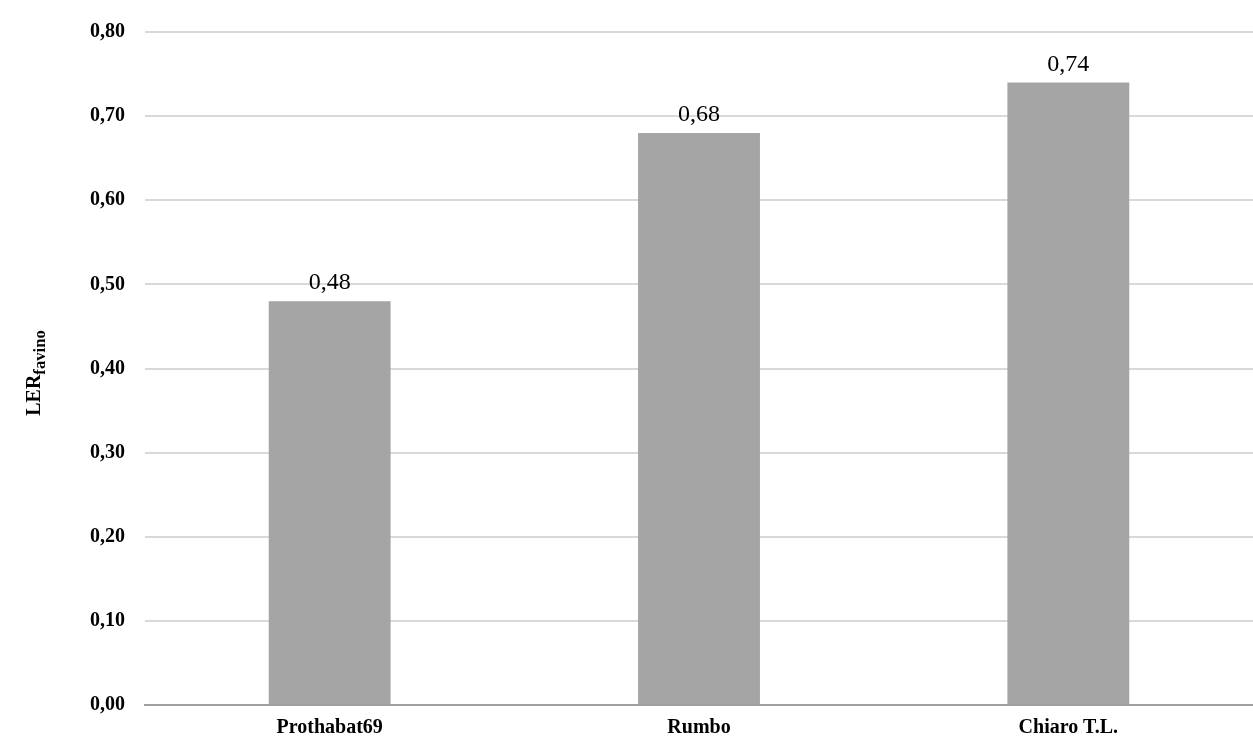 Image resolution: width=1253 pixels, height=747 pixels. Describe the element at coordinates (1068, 726) in the screenshot. I see `x-tick-label: Chiaro T.L.` at that location.